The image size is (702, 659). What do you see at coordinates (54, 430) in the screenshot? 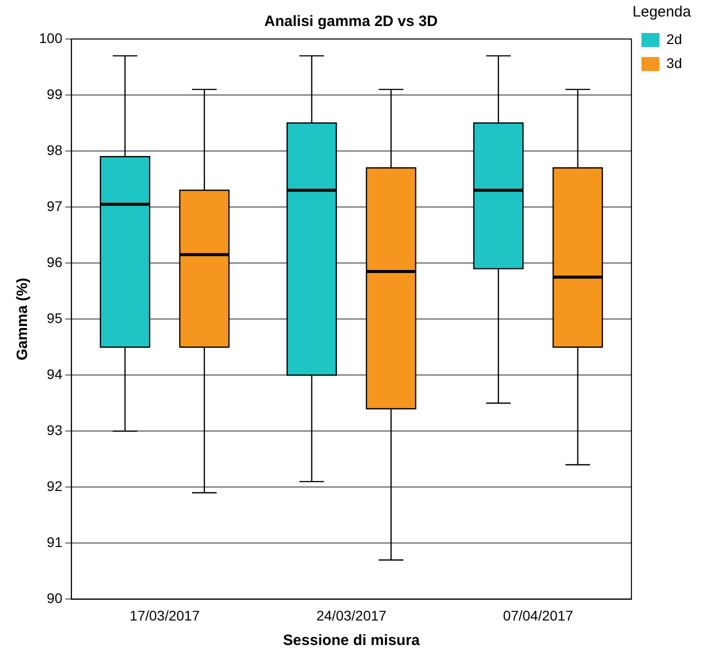
I see `y-tick-label: 93` at bounding box center [54, 430].